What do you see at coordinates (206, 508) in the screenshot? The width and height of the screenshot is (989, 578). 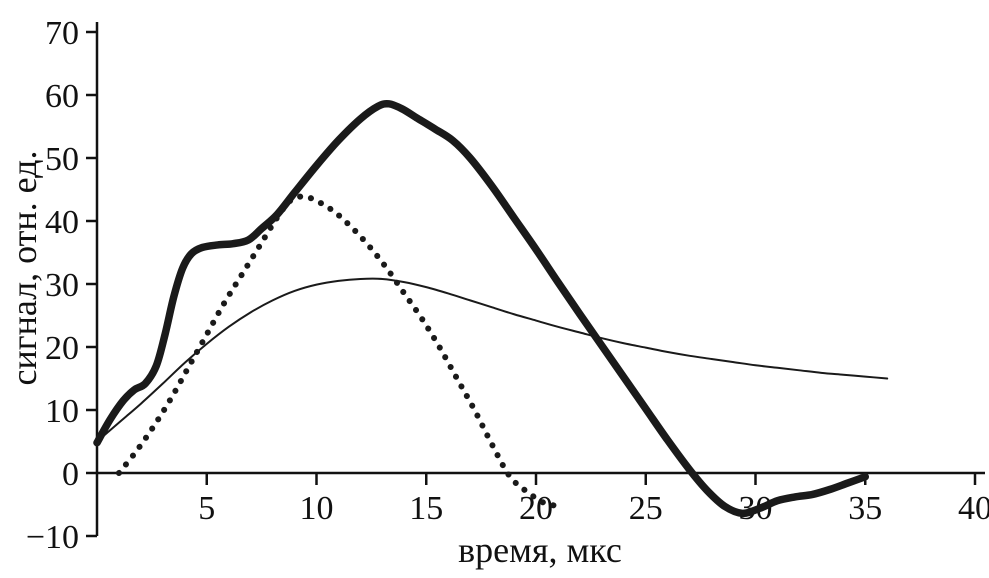 I see `x-tick-label: 5` at bounding box center [206, 508].